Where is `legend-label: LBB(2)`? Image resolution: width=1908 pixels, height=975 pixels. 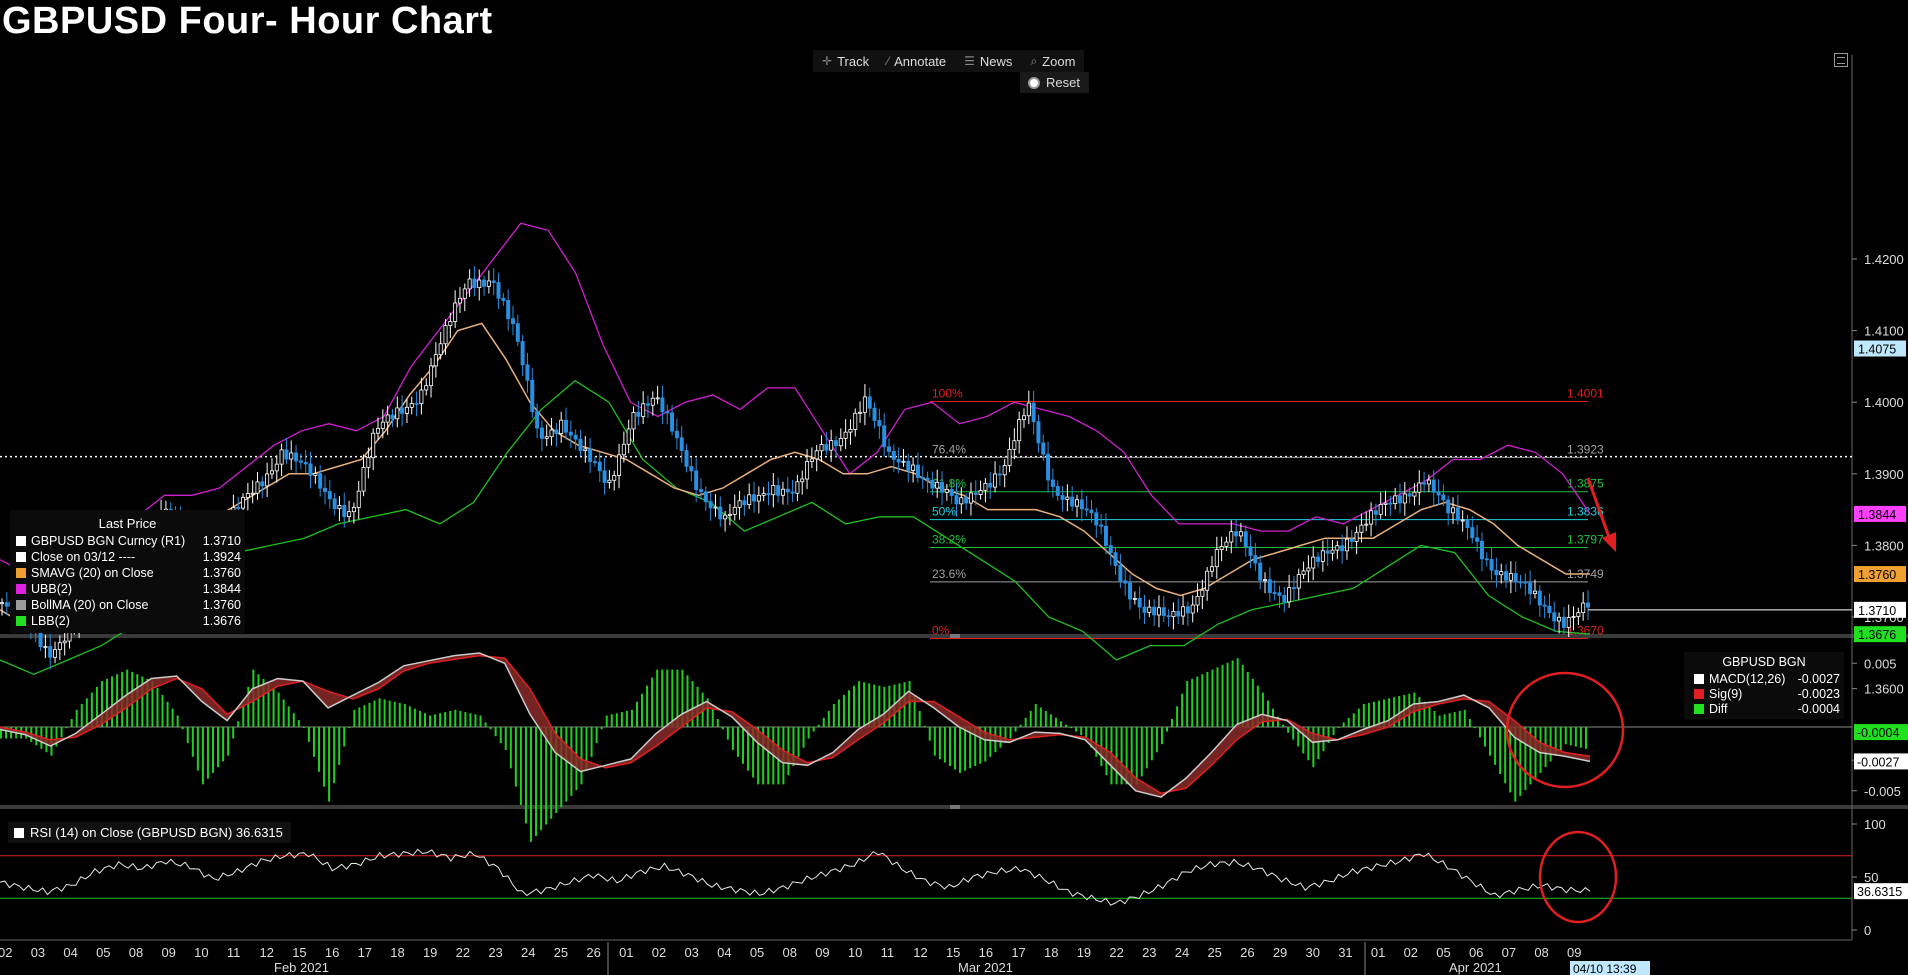
legend-label: LBB(2) is located at coordinates (50, 621).